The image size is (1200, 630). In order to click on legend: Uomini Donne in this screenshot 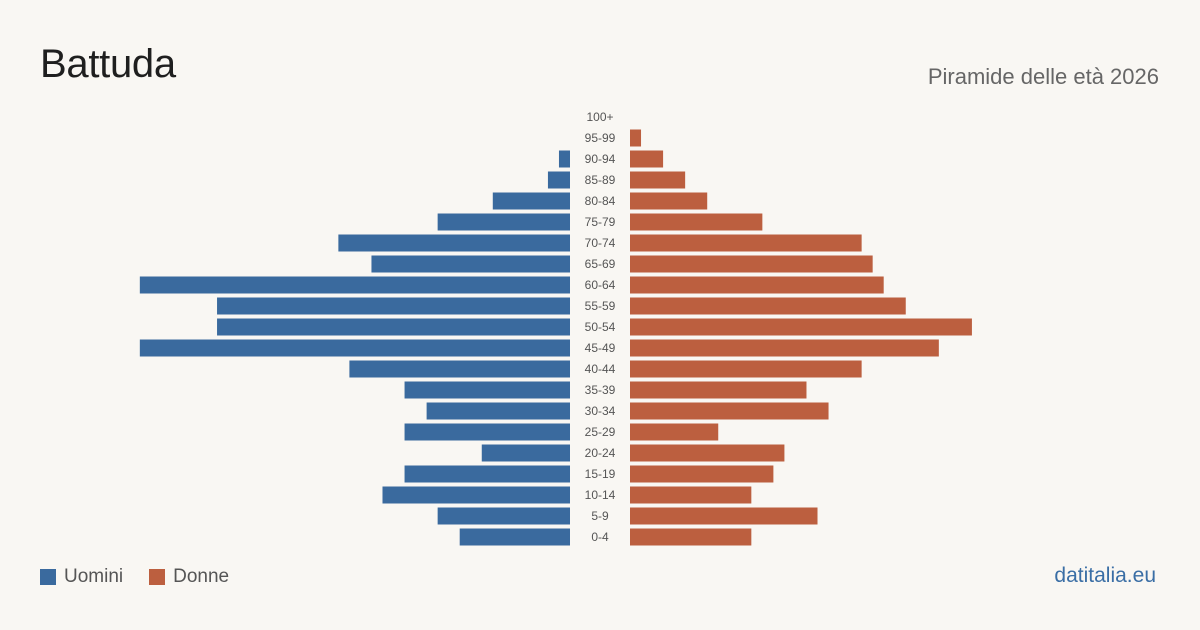, I will do `click(147, 577)`.